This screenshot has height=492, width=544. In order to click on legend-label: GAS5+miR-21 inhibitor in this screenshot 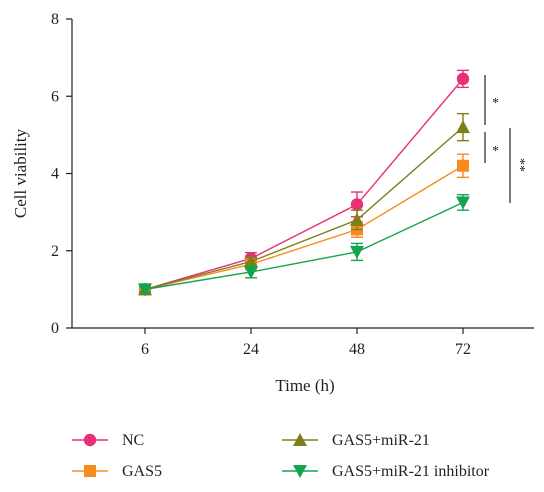, I will do `click(411, 471)`.